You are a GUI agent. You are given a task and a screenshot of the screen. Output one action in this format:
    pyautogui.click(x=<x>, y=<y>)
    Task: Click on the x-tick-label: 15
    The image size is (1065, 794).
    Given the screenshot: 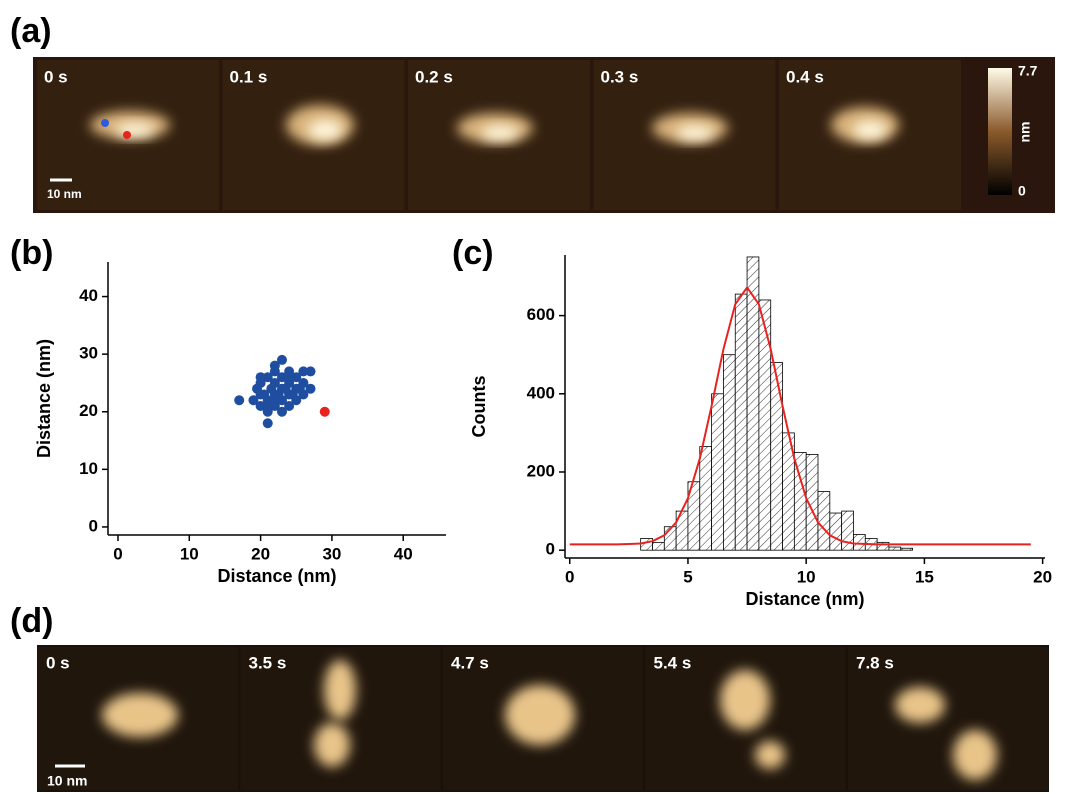 What is the action you would take?
    pyautogui.click(x=924, y=576)
    